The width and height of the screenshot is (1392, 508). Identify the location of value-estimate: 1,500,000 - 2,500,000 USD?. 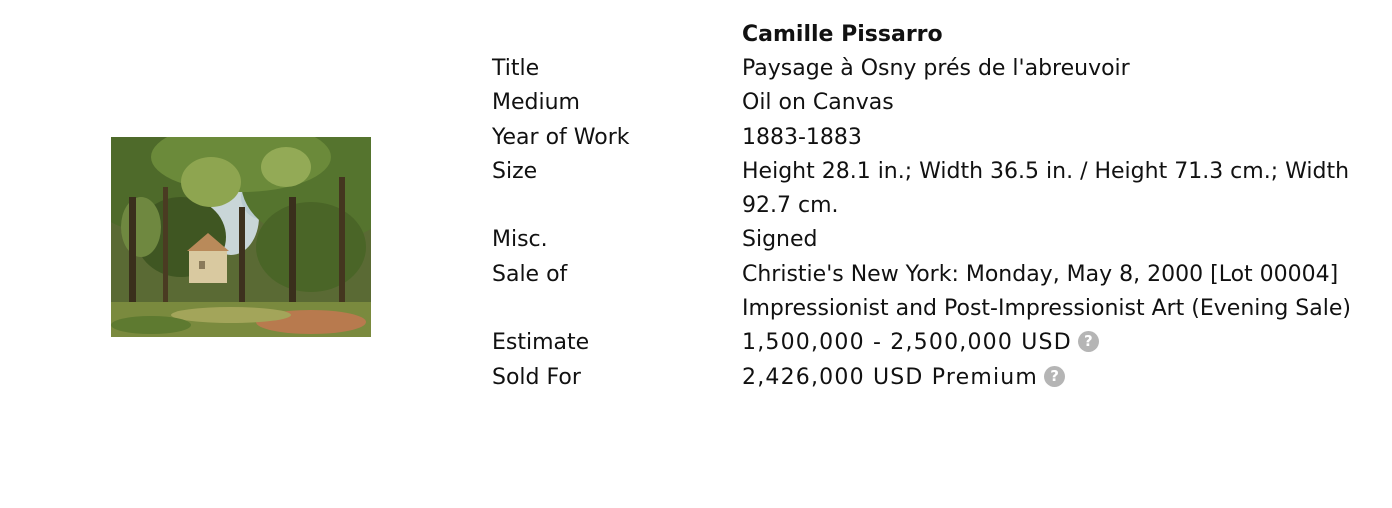
(1052, 343).